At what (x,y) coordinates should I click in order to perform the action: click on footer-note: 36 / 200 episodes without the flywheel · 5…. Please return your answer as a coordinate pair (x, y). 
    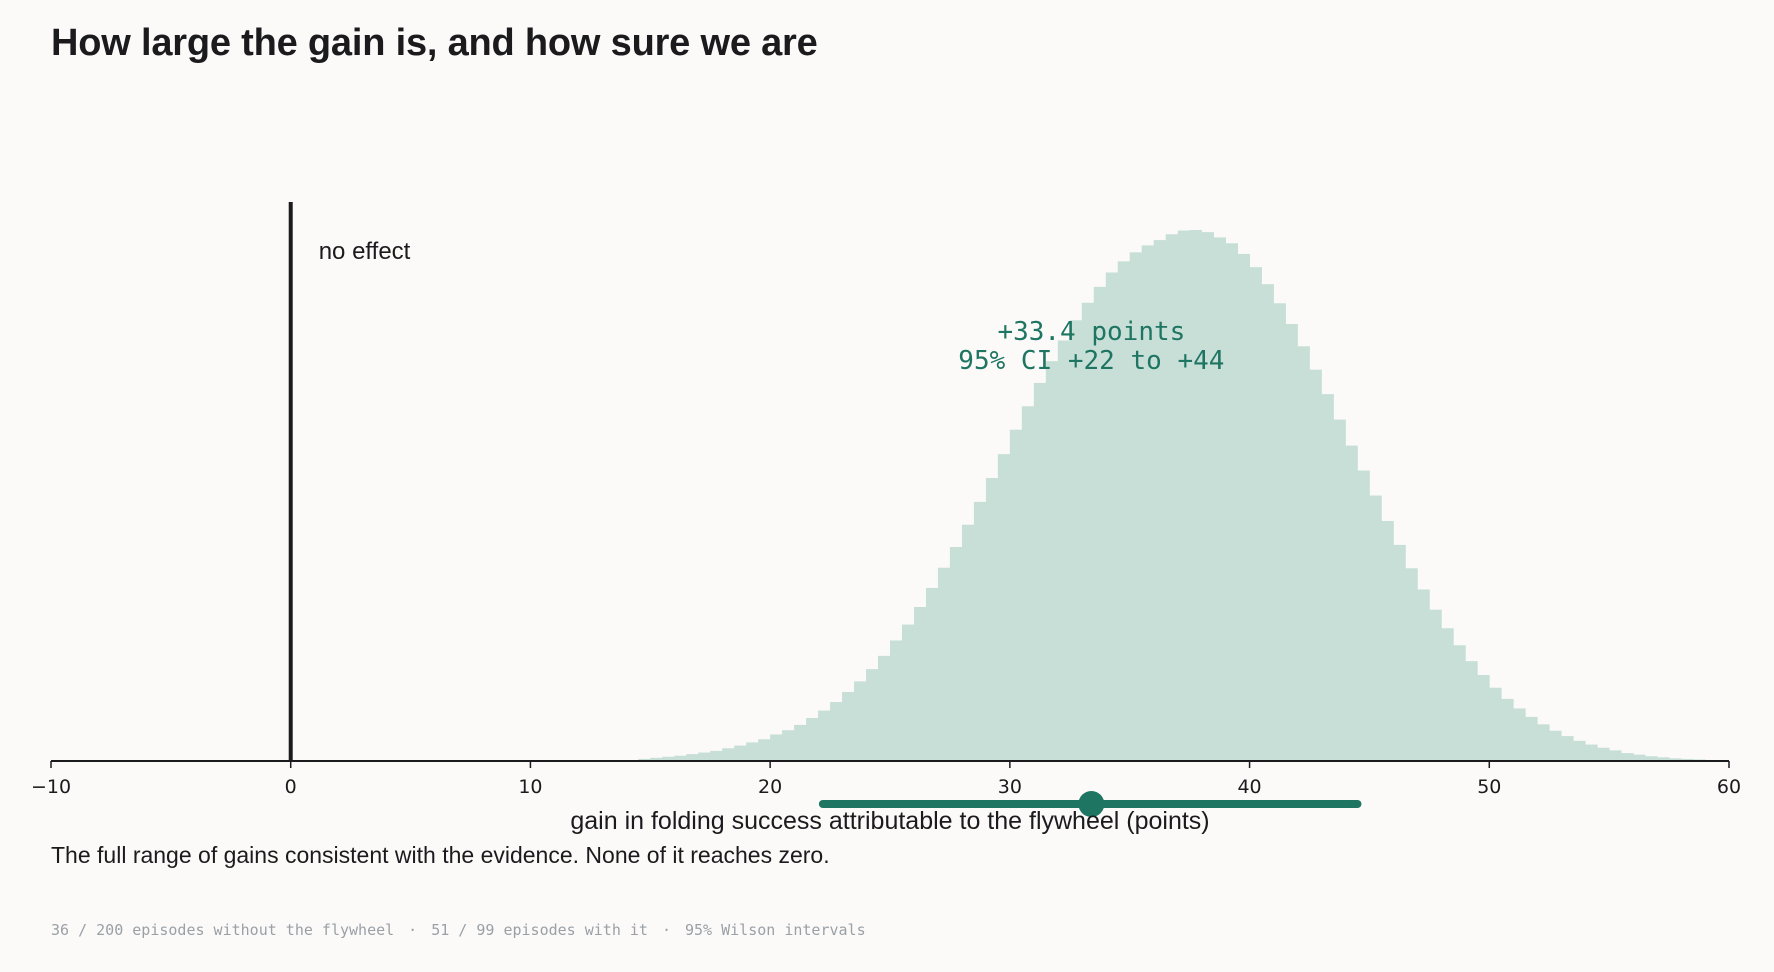
    Looking at the image, I should click on (458, 930).